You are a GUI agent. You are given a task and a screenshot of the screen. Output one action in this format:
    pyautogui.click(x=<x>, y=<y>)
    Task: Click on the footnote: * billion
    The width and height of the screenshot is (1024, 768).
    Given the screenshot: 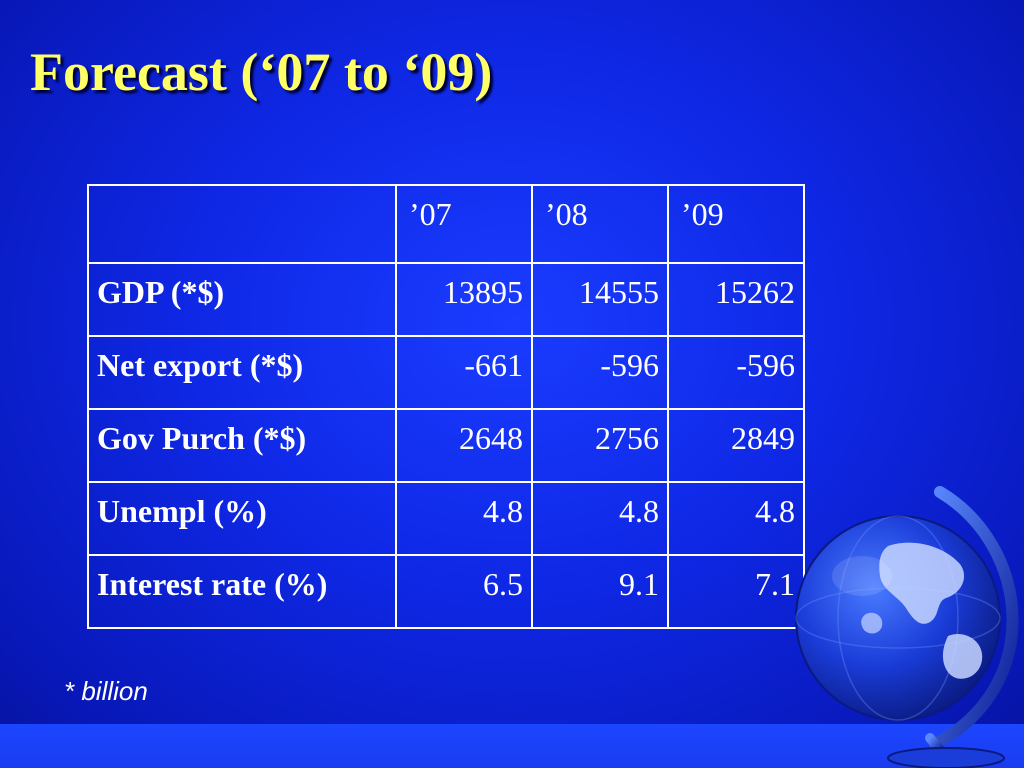 What is the action you would take?
    pyautogui.click(x=106, y=691)
    